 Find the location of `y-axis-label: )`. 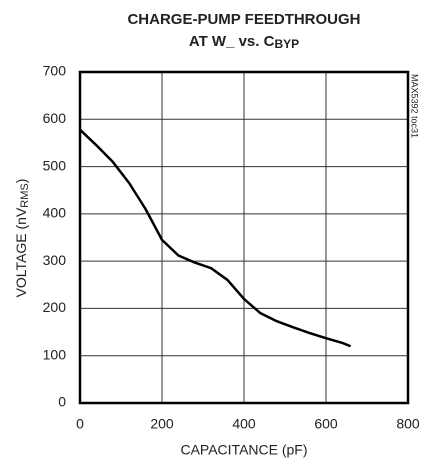

y-axis-label: ) is located at coordinates (21, 181).